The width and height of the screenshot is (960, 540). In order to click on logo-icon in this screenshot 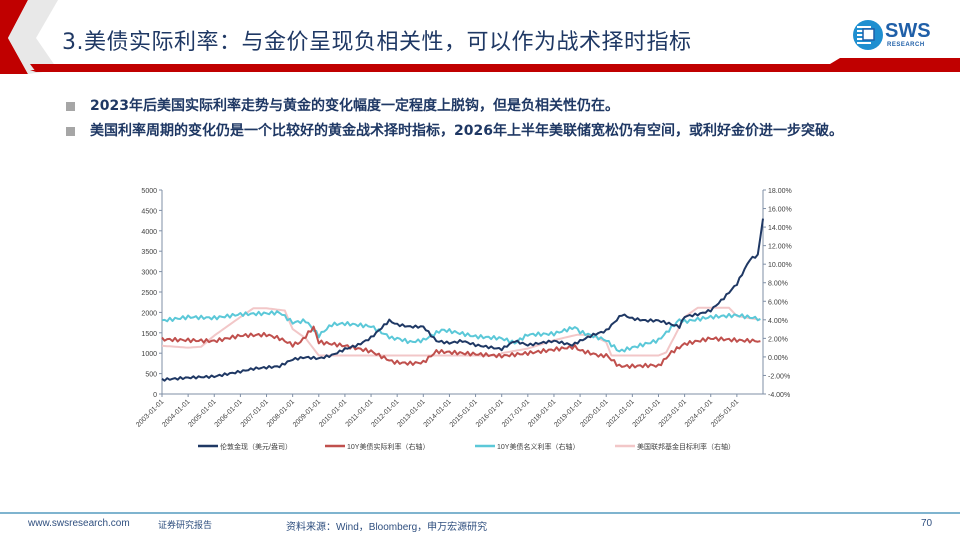, I will do `click(868, 35)`.